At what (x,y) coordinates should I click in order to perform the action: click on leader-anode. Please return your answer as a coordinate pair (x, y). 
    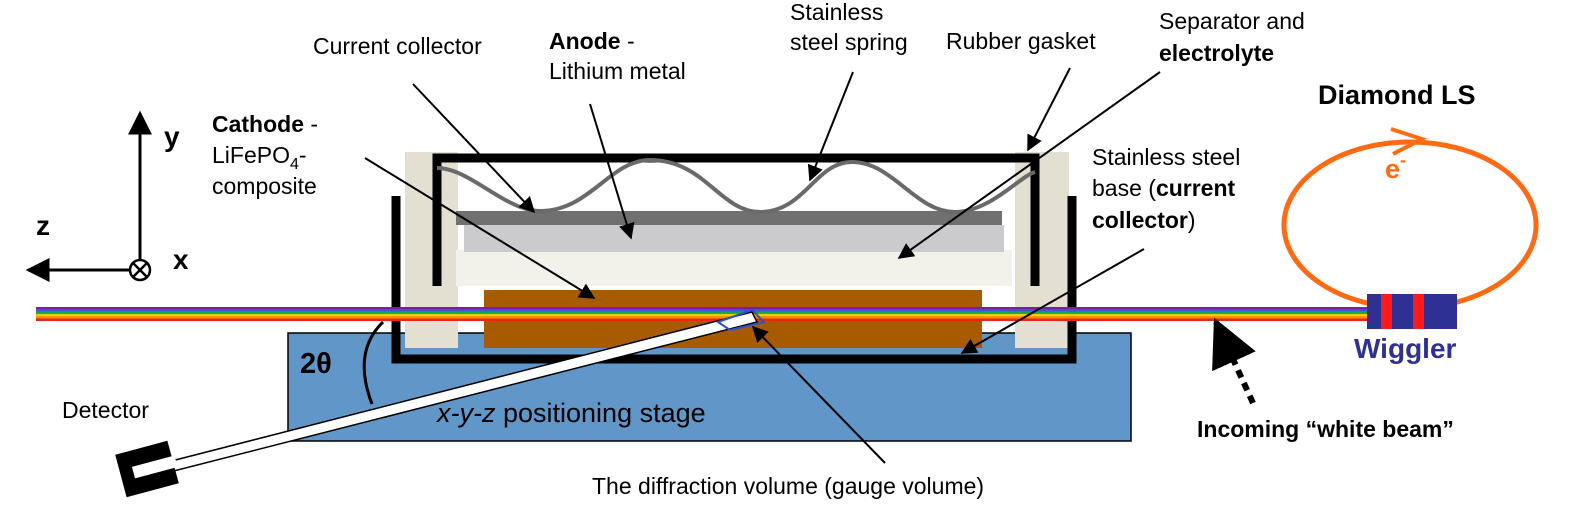
    Looking at the image, I should click on (612, 171).